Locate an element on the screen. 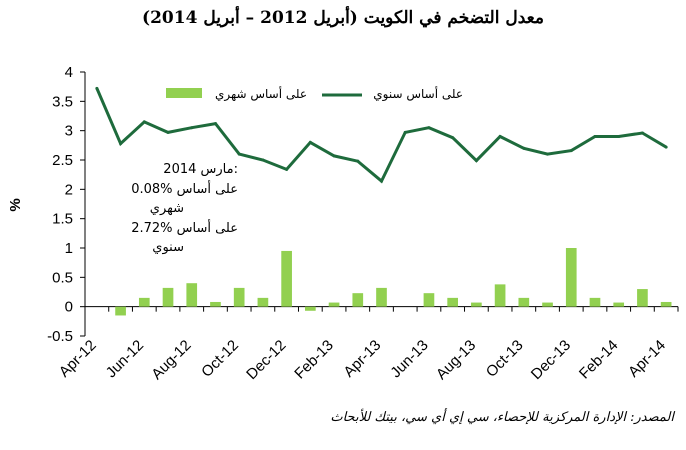  y-tick-label: 1 is located at coordinates (69, 248).